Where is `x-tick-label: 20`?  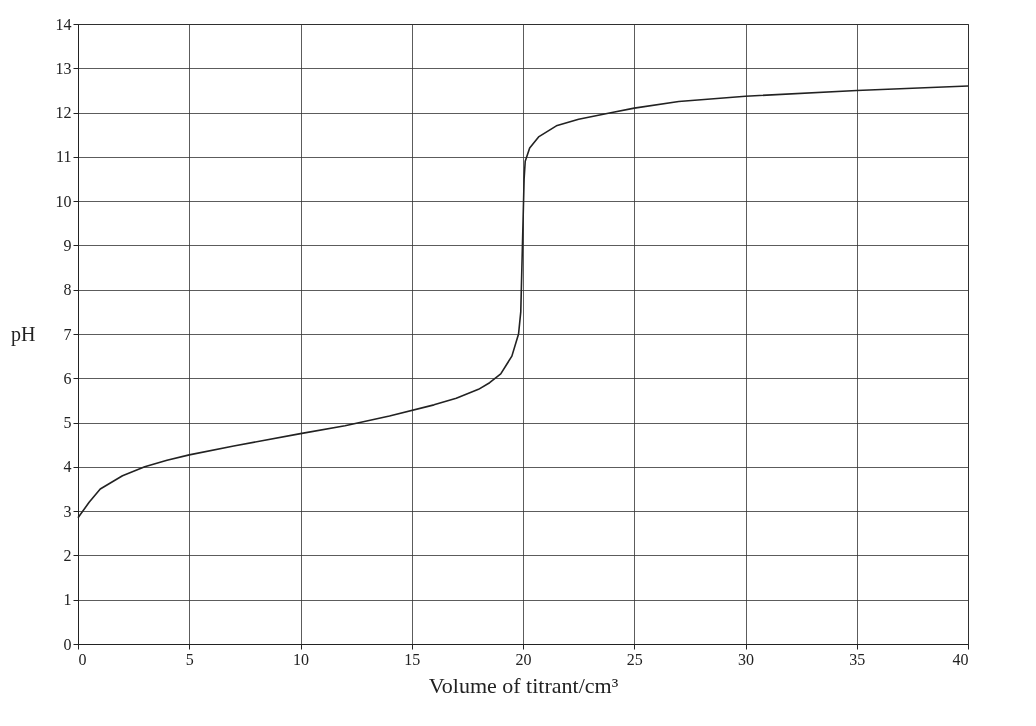
x-tick-label: 20 is located at coordinates (523, 659).